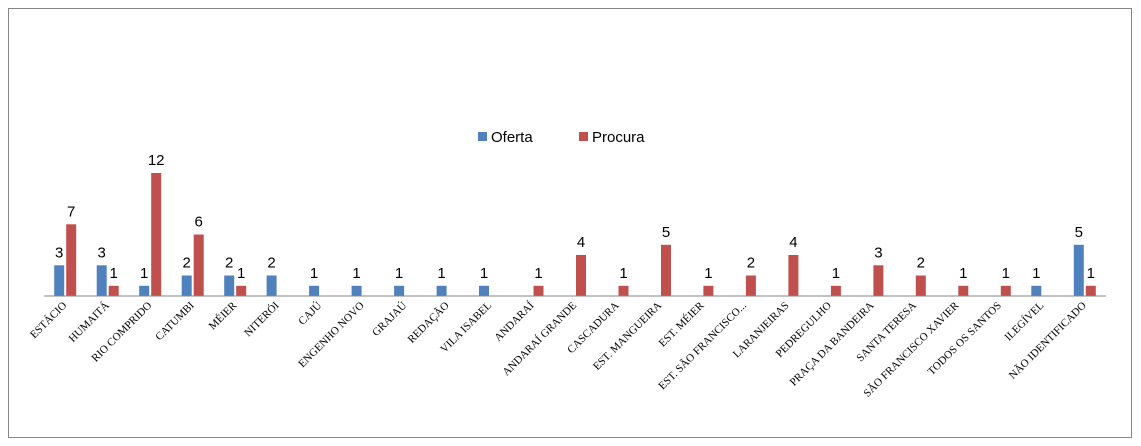  I want to click on value-label-procura-11: 1, so click(538, 273).